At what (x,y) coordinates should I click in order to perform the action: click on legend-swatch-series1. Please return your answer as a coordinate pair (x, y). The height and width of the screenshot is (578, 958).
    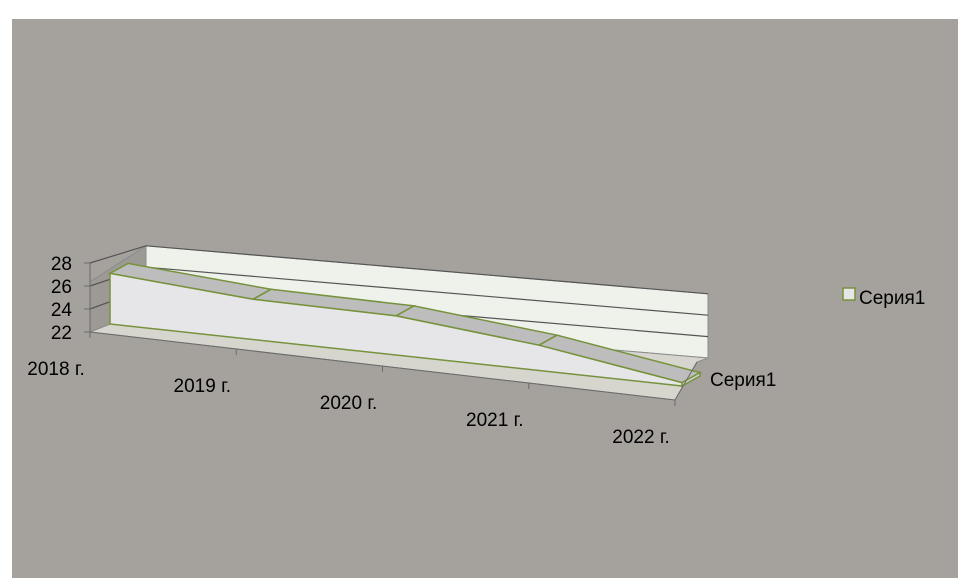
    Looking at the image, I should click on (849, 294).